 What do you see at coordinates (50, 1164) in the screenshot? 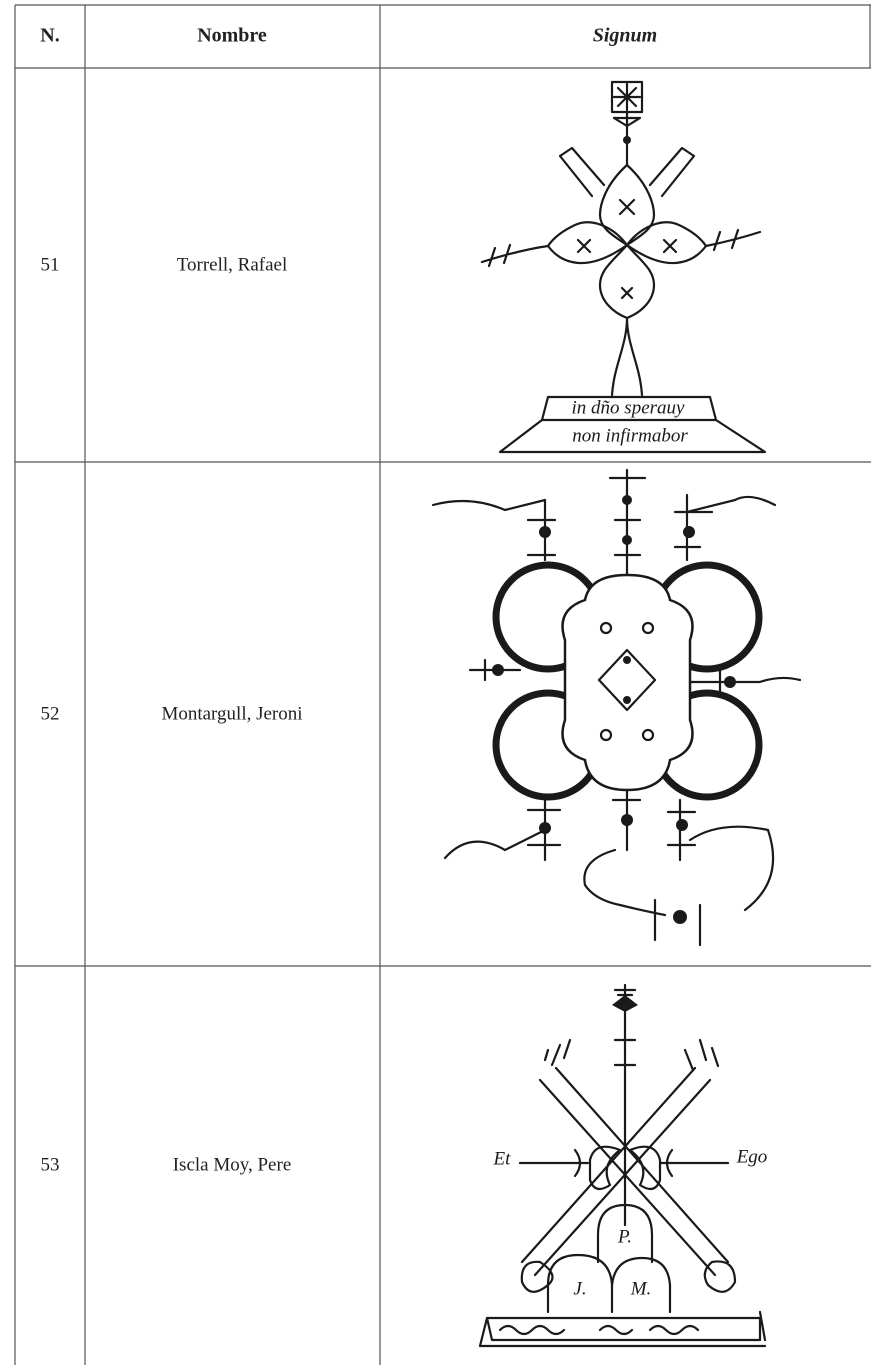
I see `row-number: 53` at bounding box center [50, 1164].